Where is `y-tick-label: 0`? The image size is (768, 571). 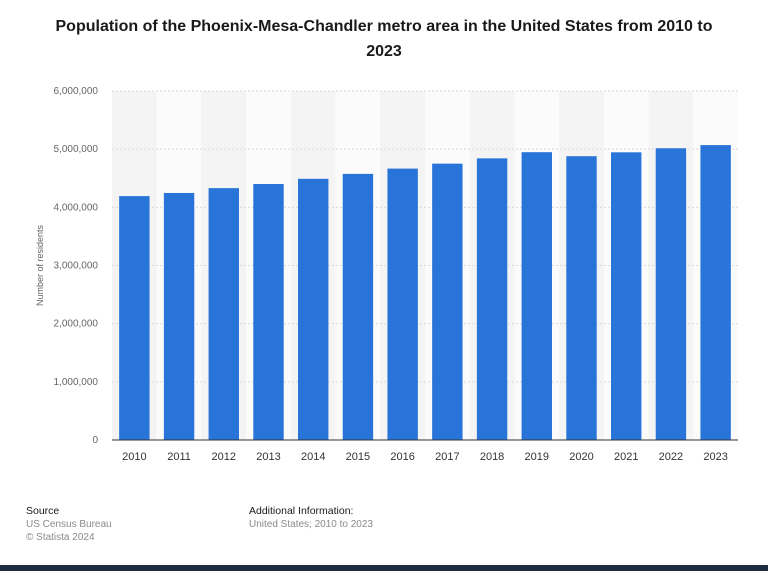 y-tick-label: 0 is located at coordinates (95, 440).